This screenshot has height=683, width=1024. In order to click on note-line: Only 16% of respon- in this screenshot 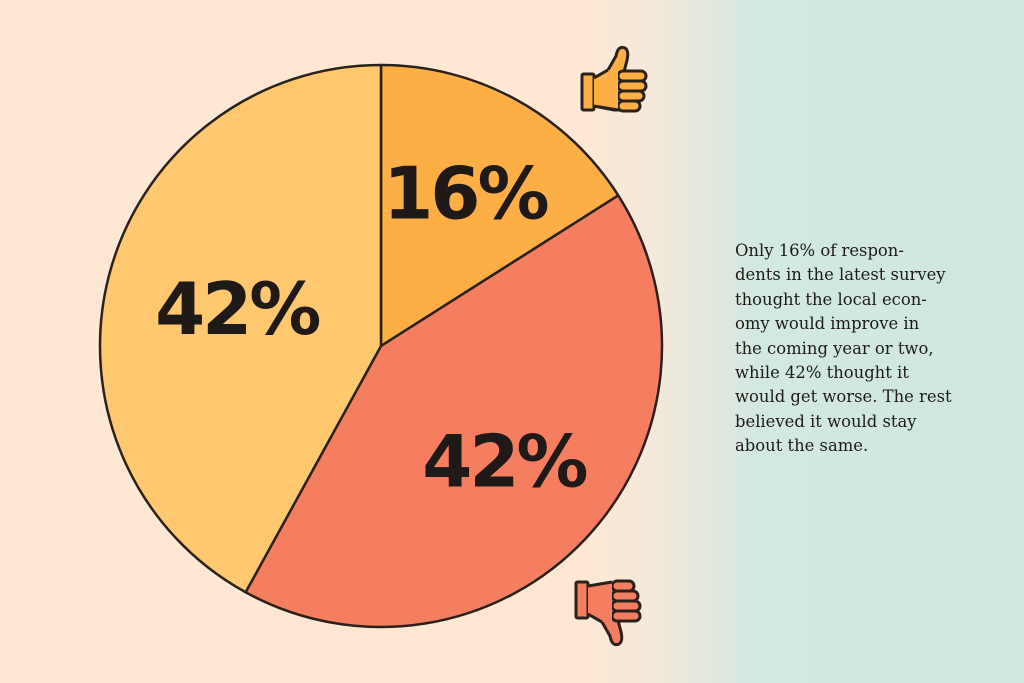, I will do `click(819, 250)`.